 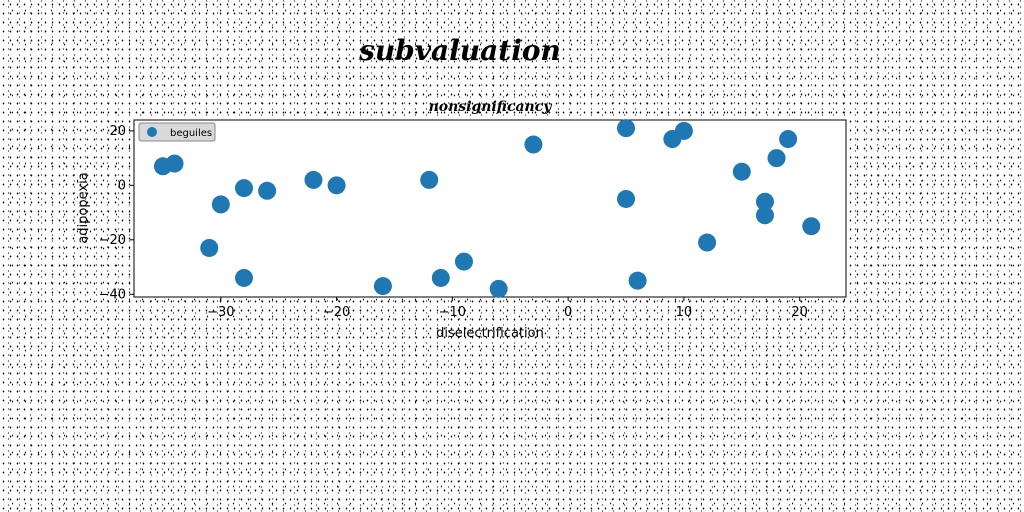 What do you see at coordinates (491, 107) in the screenshot?
I see `chart-title: nonsignificancy` at bounding box center [491, 107].